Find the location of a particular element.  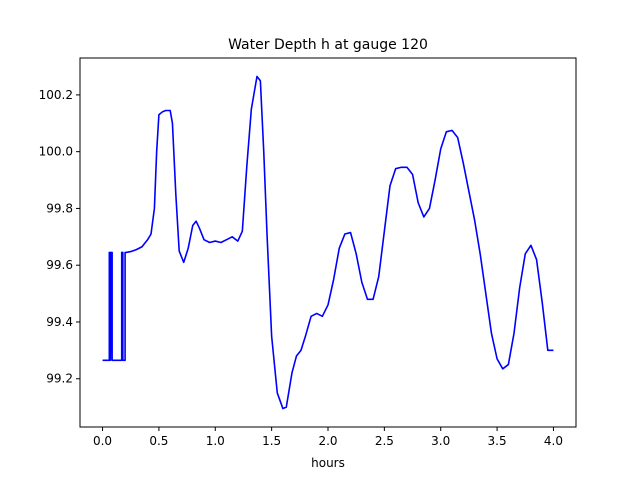

x-axis-label: hours is located at coordinates (328, 463).